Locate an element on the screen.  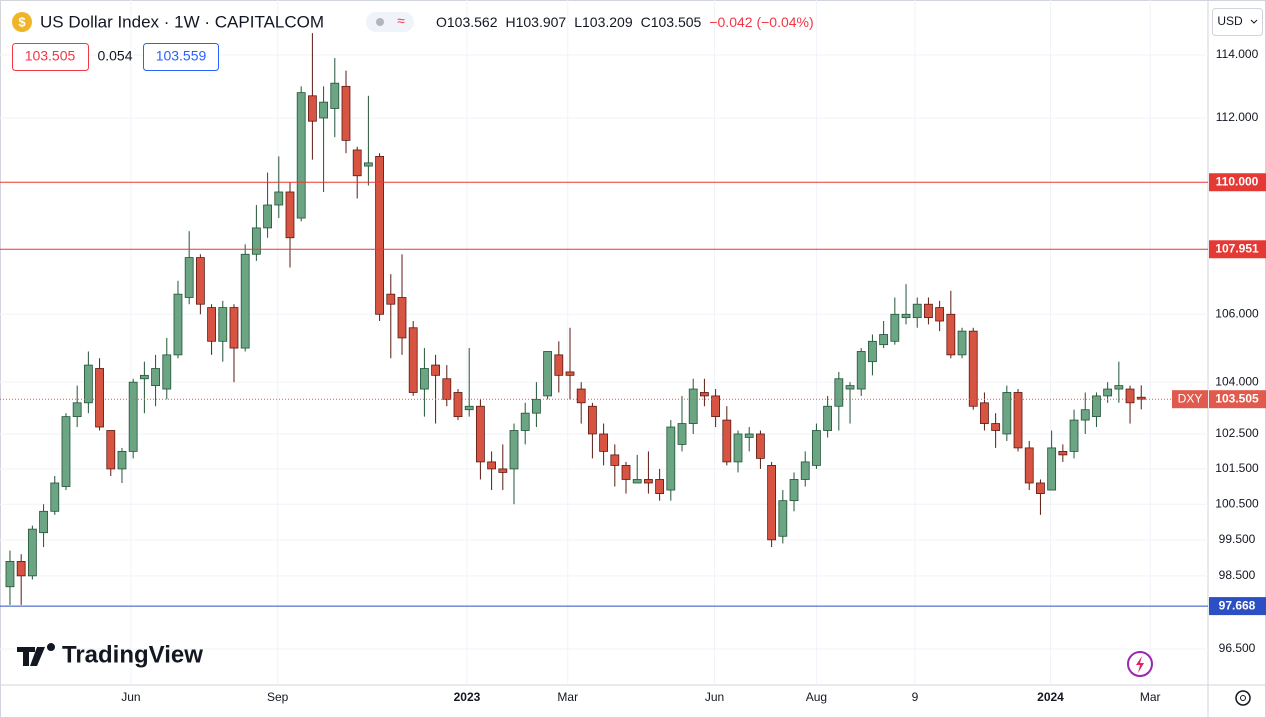
y-tick-label: 100.500 is located at coordinates (1237, 503).